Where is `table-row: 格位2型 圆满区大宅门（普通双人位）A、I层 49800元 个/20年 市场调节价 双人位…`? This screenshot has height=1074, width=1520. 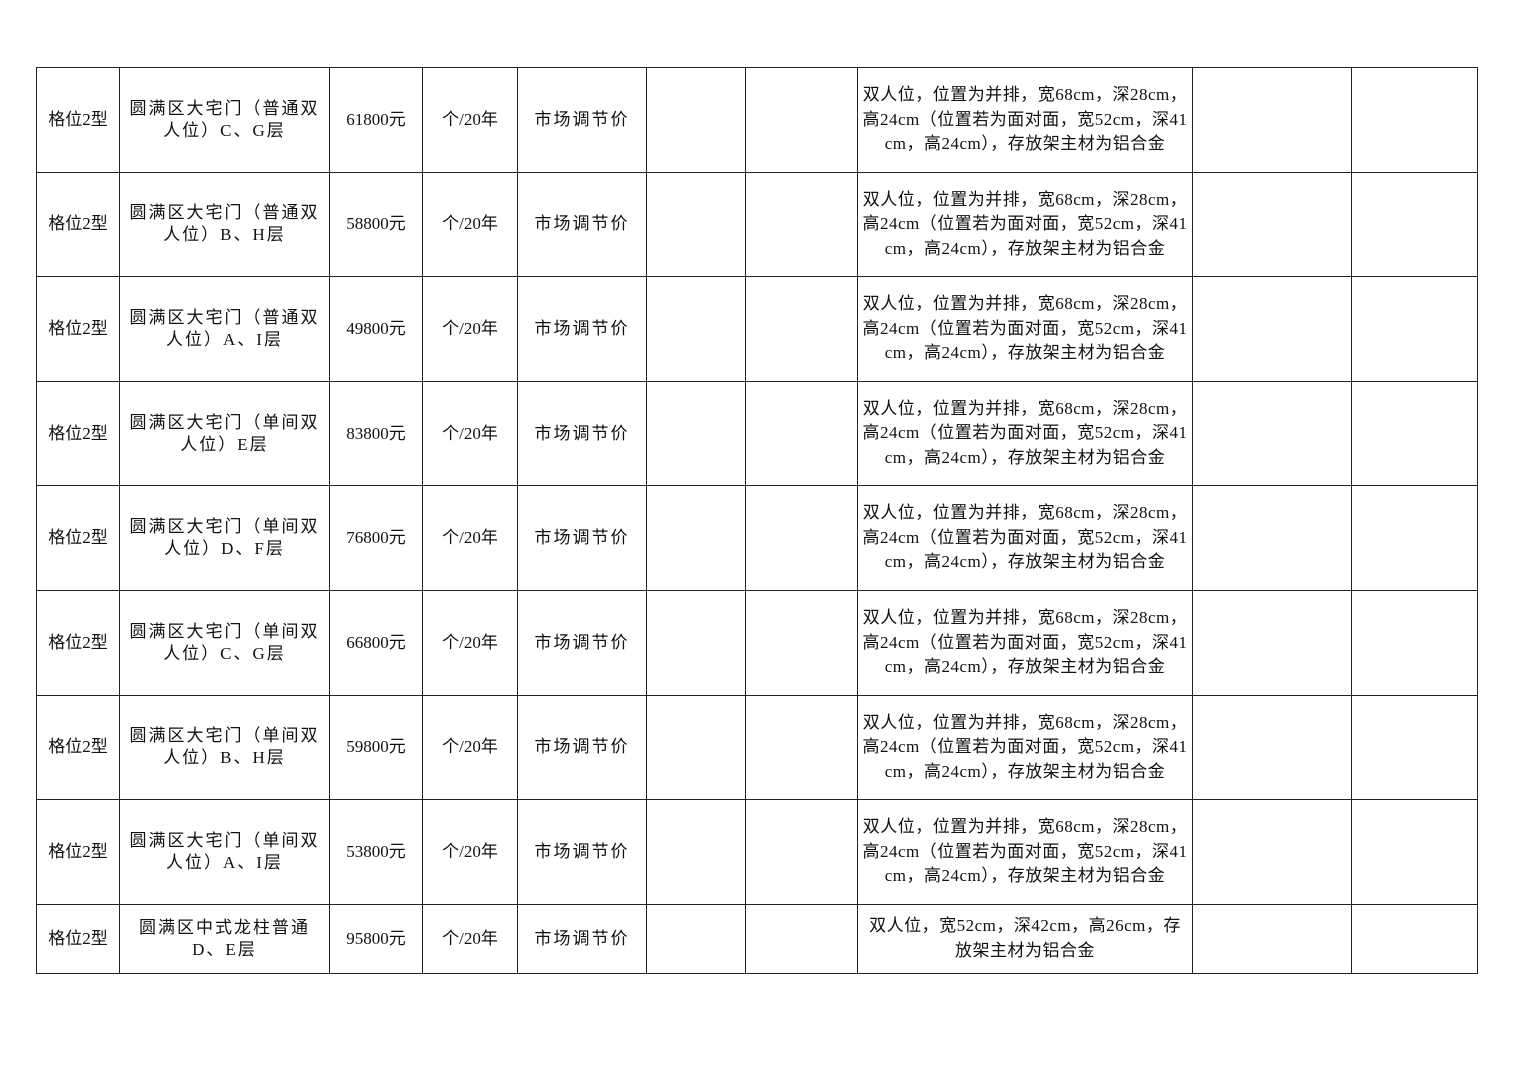
table-row: 格位2型 圆满区大宅门（普通双人位）A、I层 49800元 个/20年 市场调节价 双人位… is located at coordinates (757, 329).